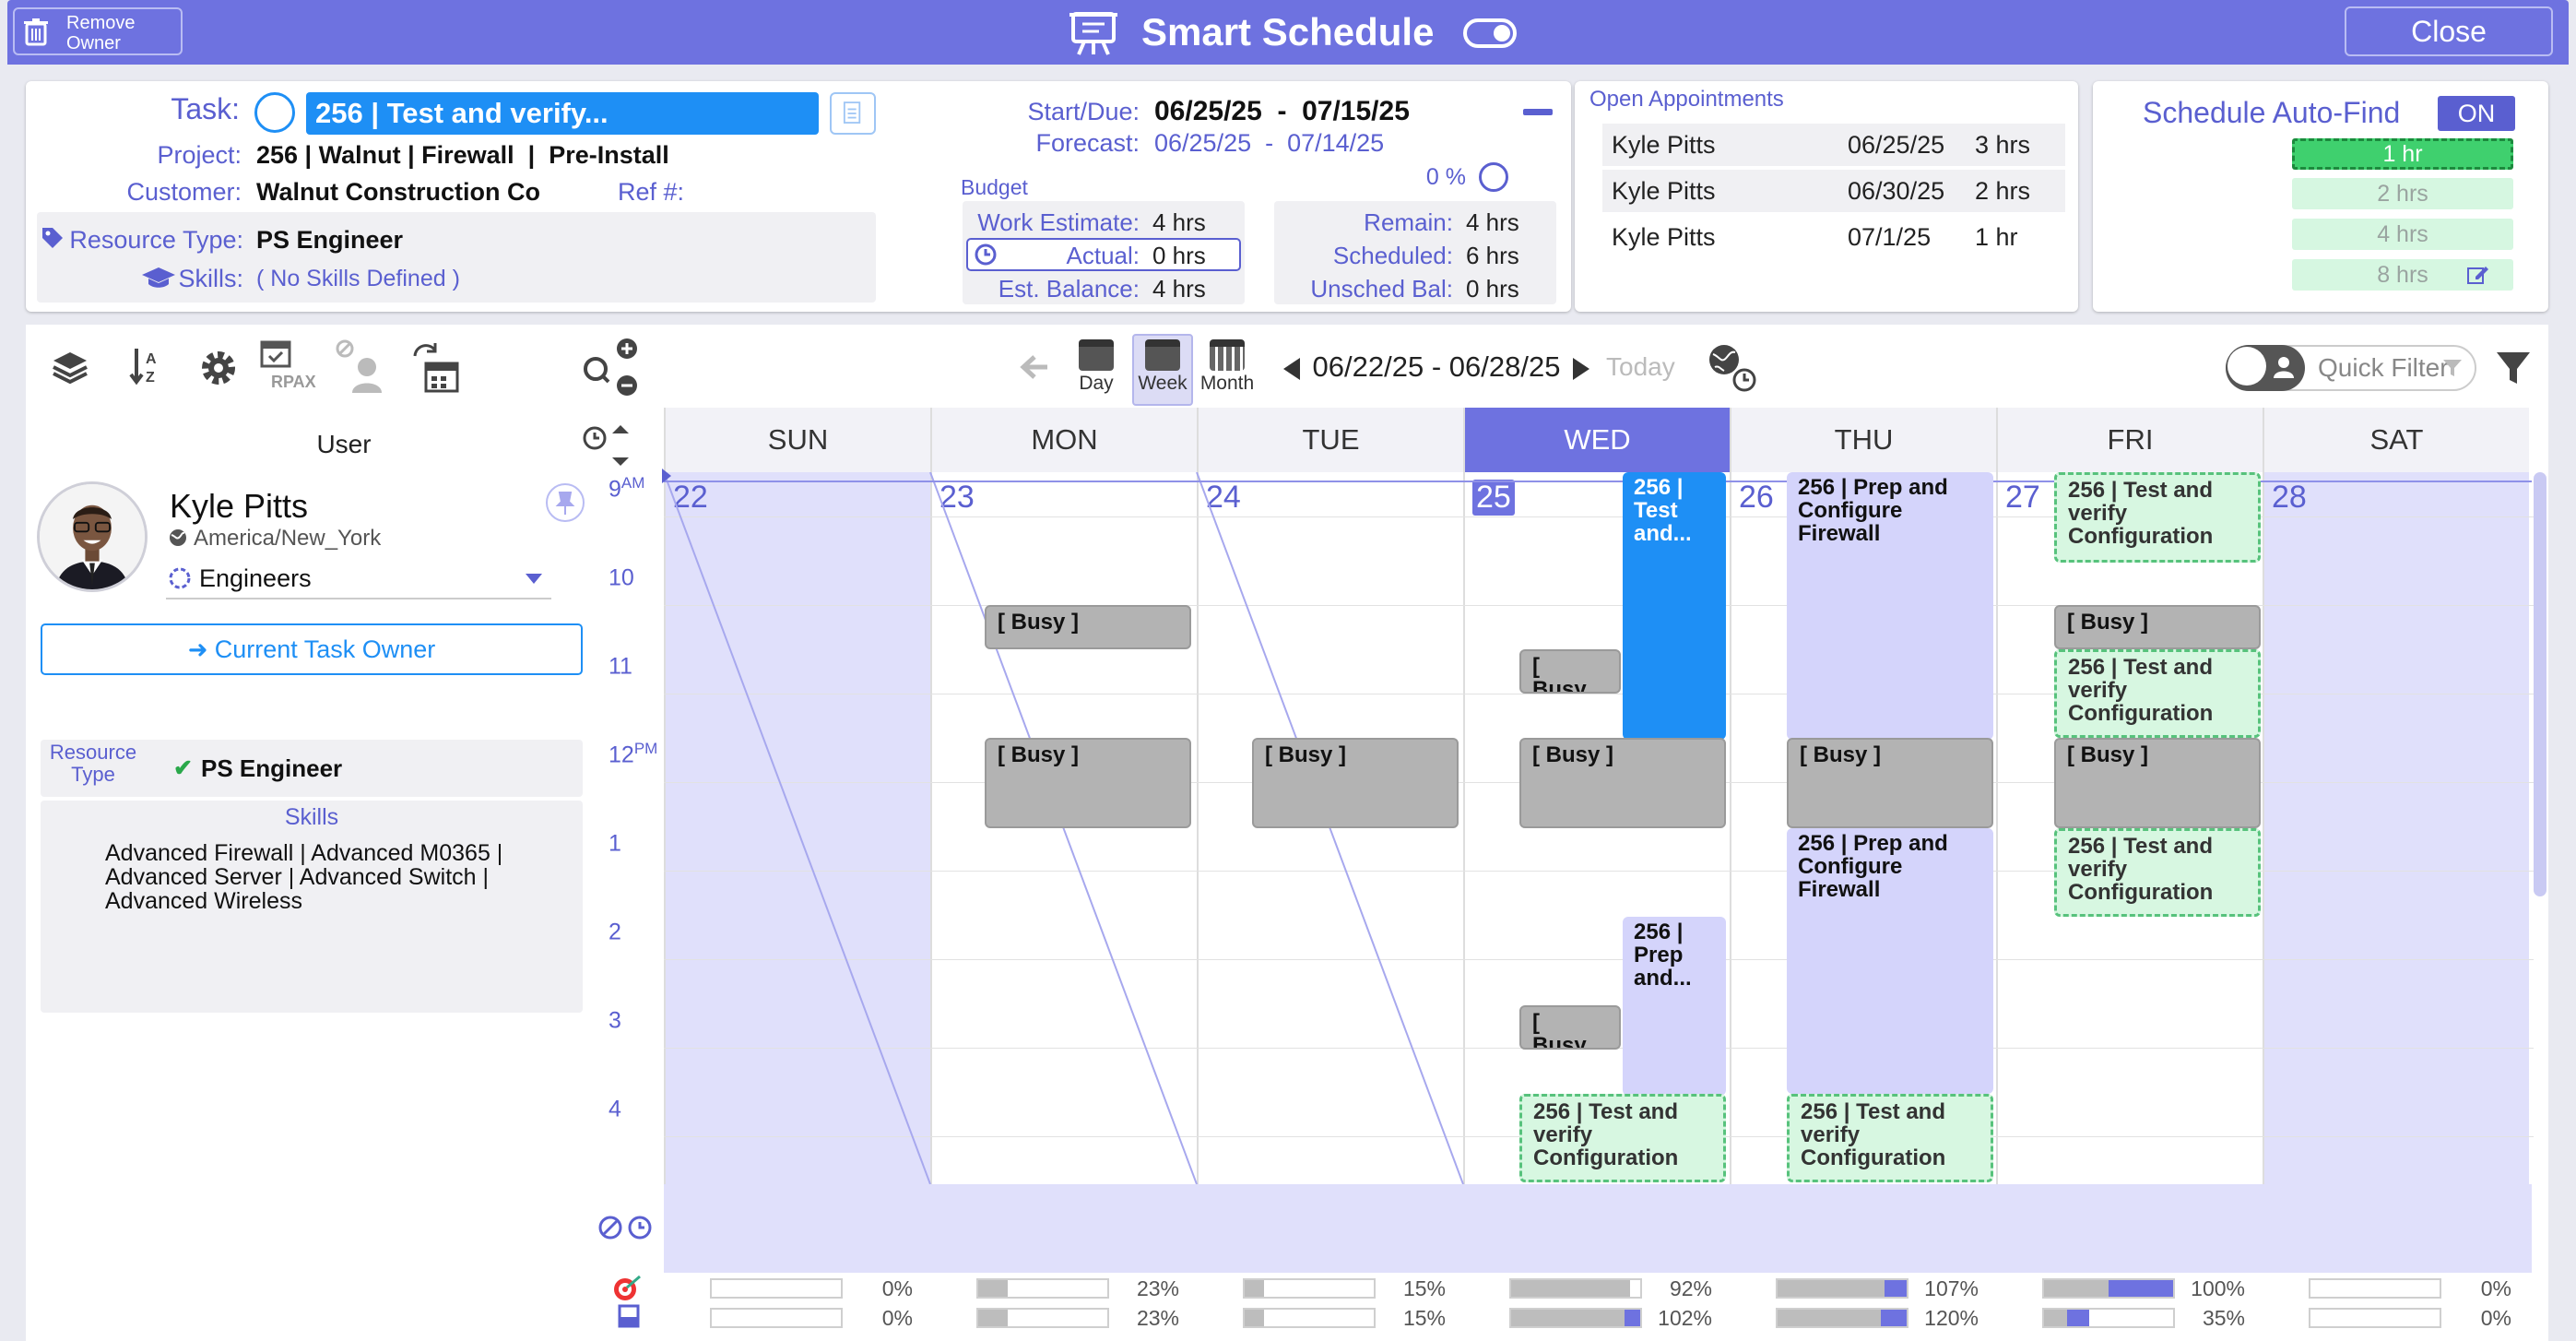  What do you see at coordinates (287, 365) in the screenshot?
I see `rpax-calendar-icon: RPAX` at bounding box center [287, 365].